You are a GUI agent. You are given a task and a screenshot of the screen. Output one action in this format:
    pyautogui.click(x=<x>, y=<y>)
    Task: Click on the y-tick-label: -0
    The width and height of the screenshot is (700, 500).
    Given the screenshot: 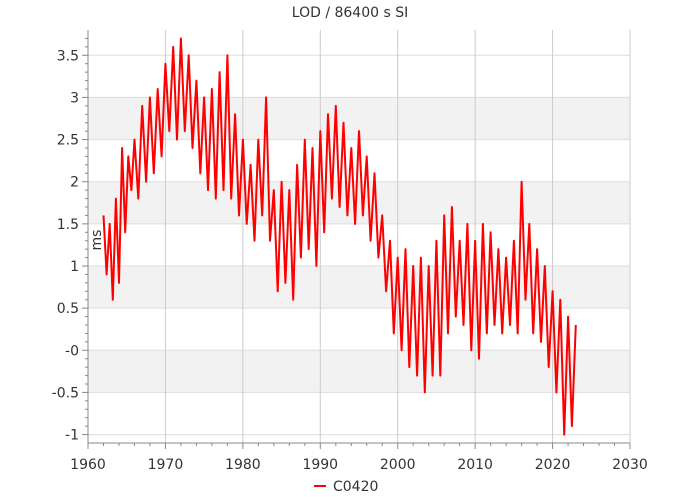 What is the action you would take?
    pyautogui.click(x=72, y=351)
    